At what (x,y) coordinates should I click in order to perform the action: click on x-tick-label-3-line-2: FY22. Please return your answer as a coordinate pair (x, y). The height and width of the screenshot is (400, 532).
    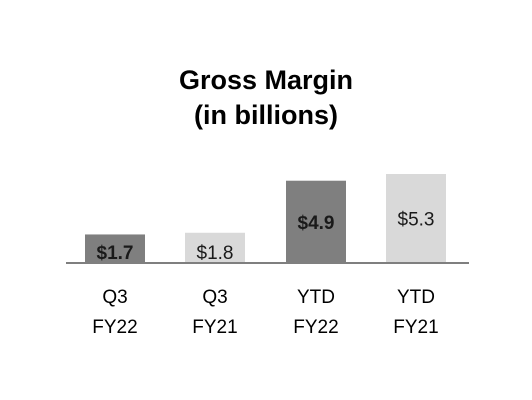
    Looking at the image, I should click on (315, 327).